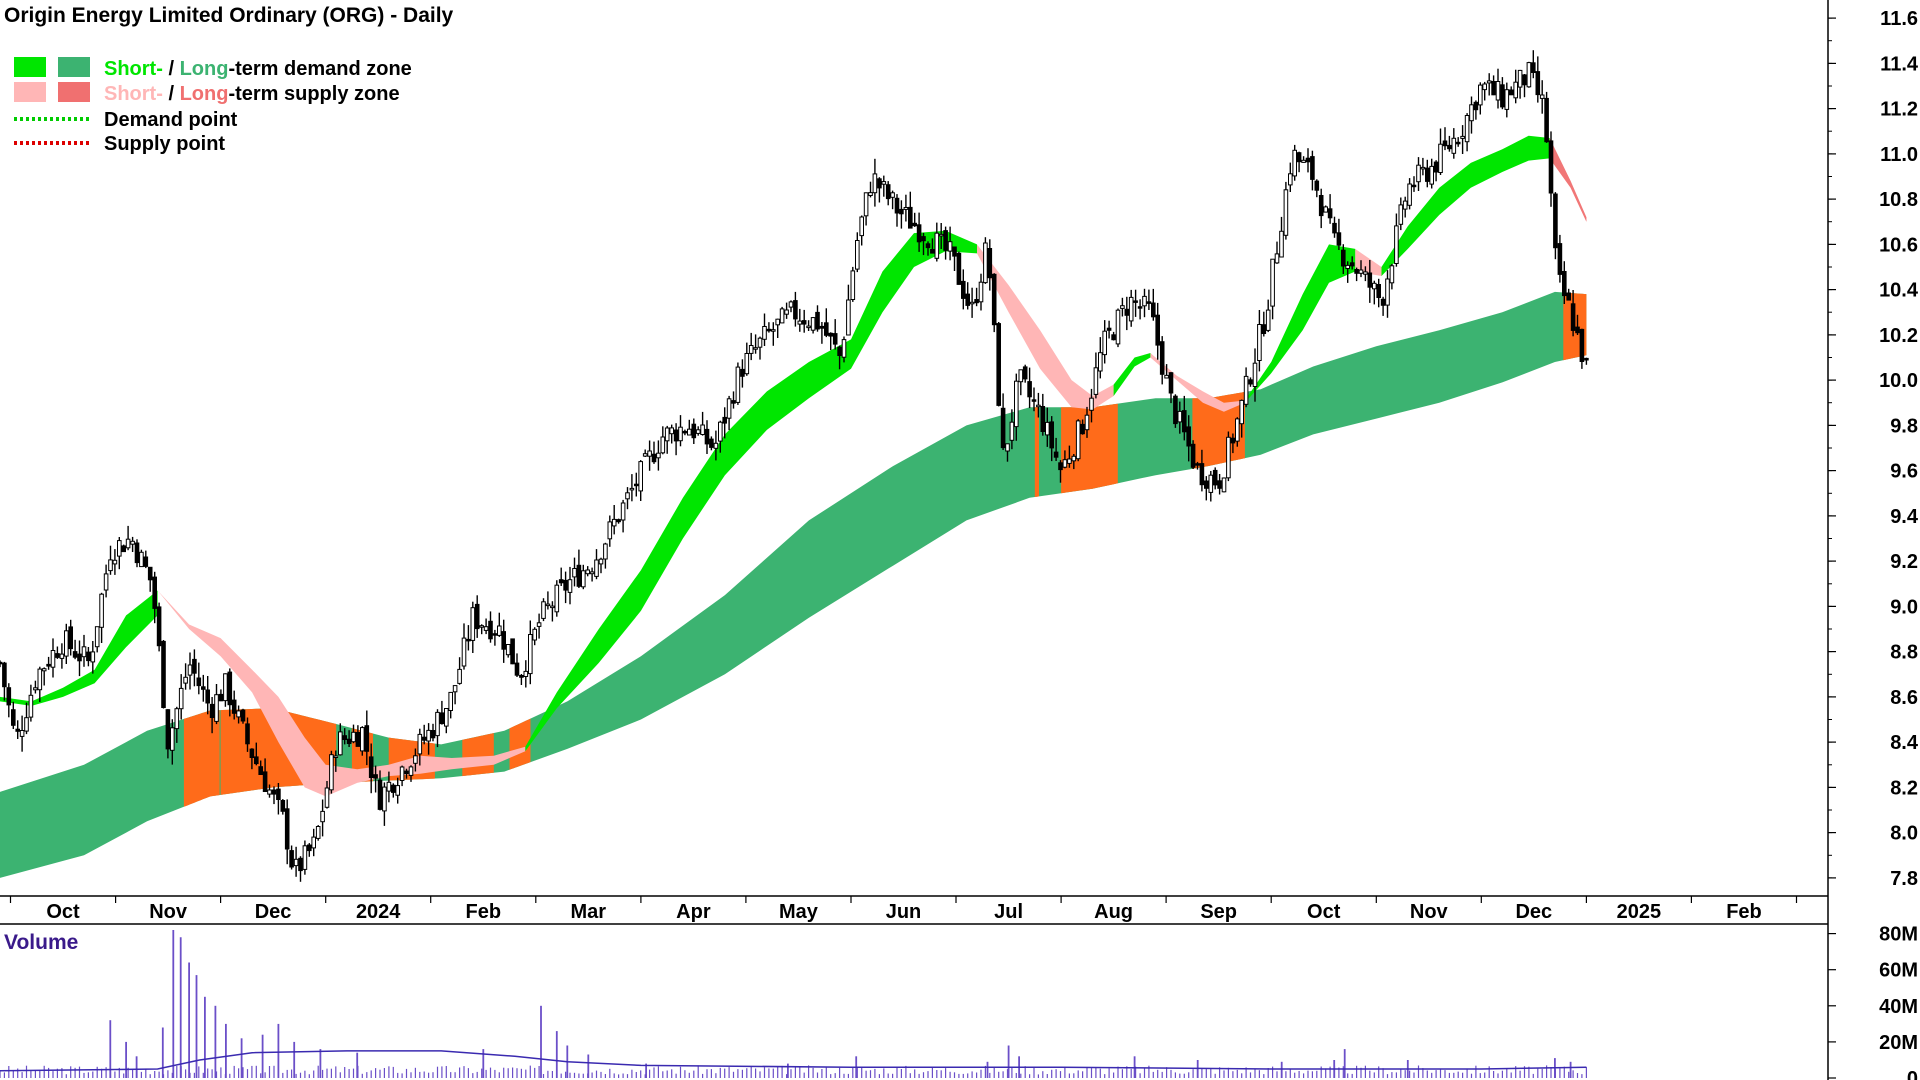 The width and height of the screenshot is (1920, 1080). I want to click on volume-tick-label: 0, so click(1912, 1074).